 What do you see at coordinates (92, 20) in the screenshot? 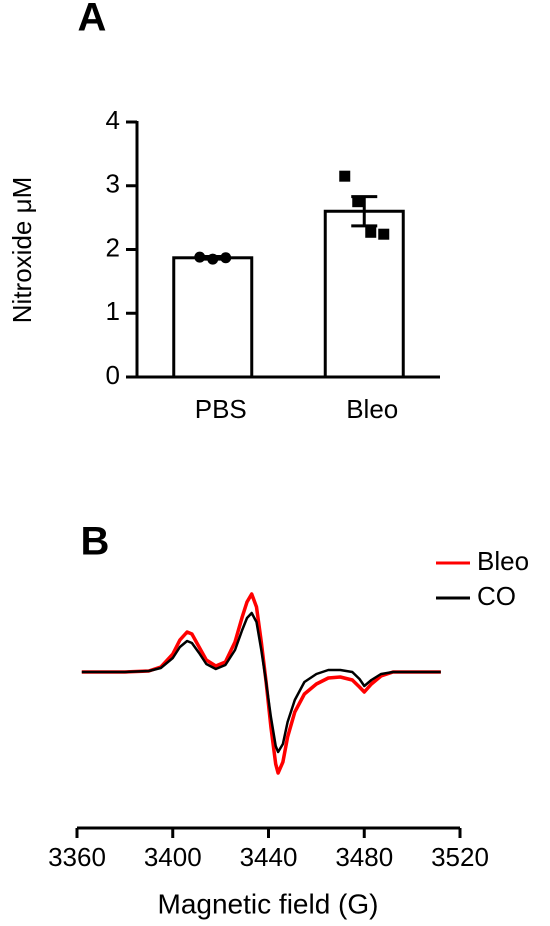
I see `panel-label: A` at bounding box center [92, 20].